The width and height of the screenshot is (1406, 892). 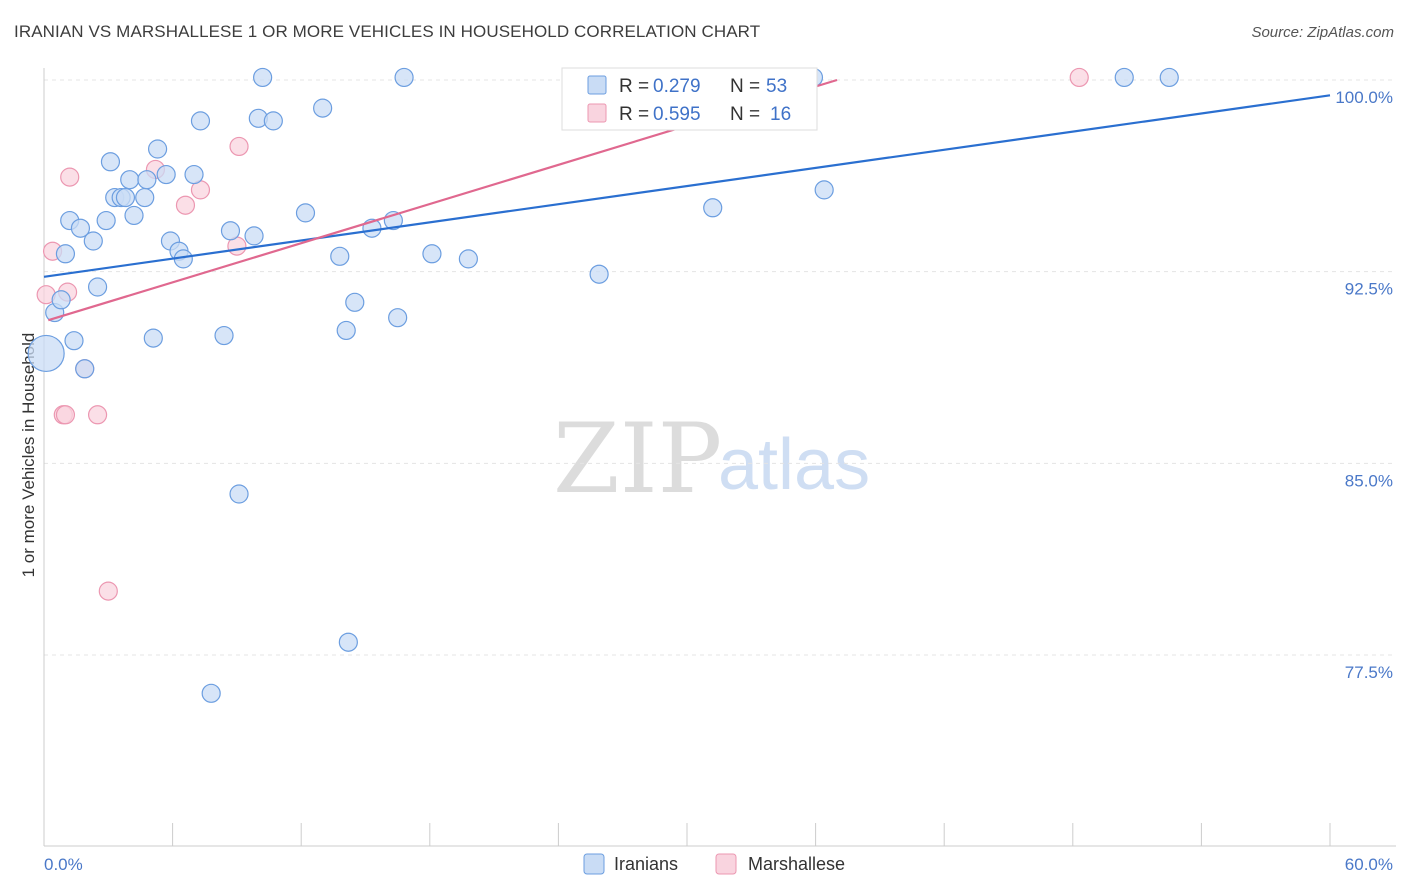 What do you see at coordinates (1369, 864) in the screenshot?
I see `x-tick-label-max: 60.0%` at bounding box center [1369, 864].